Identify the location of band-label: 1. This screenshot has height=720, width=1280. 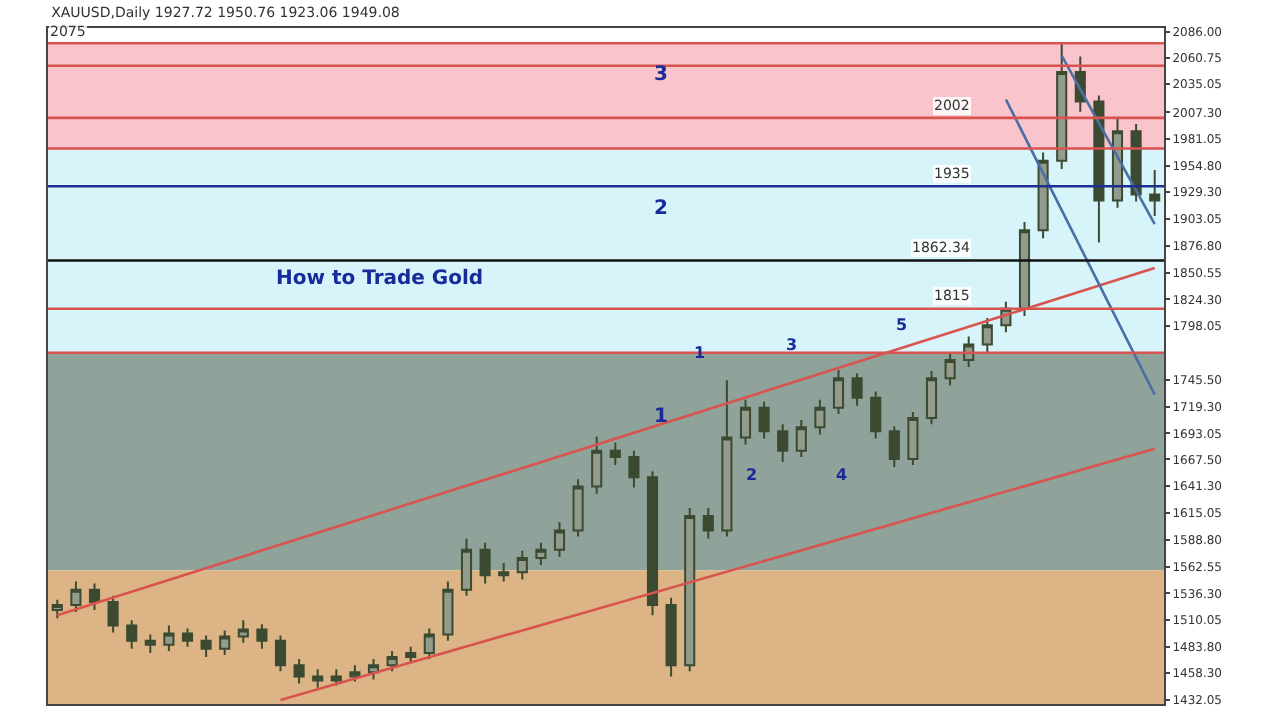
(661, 417).